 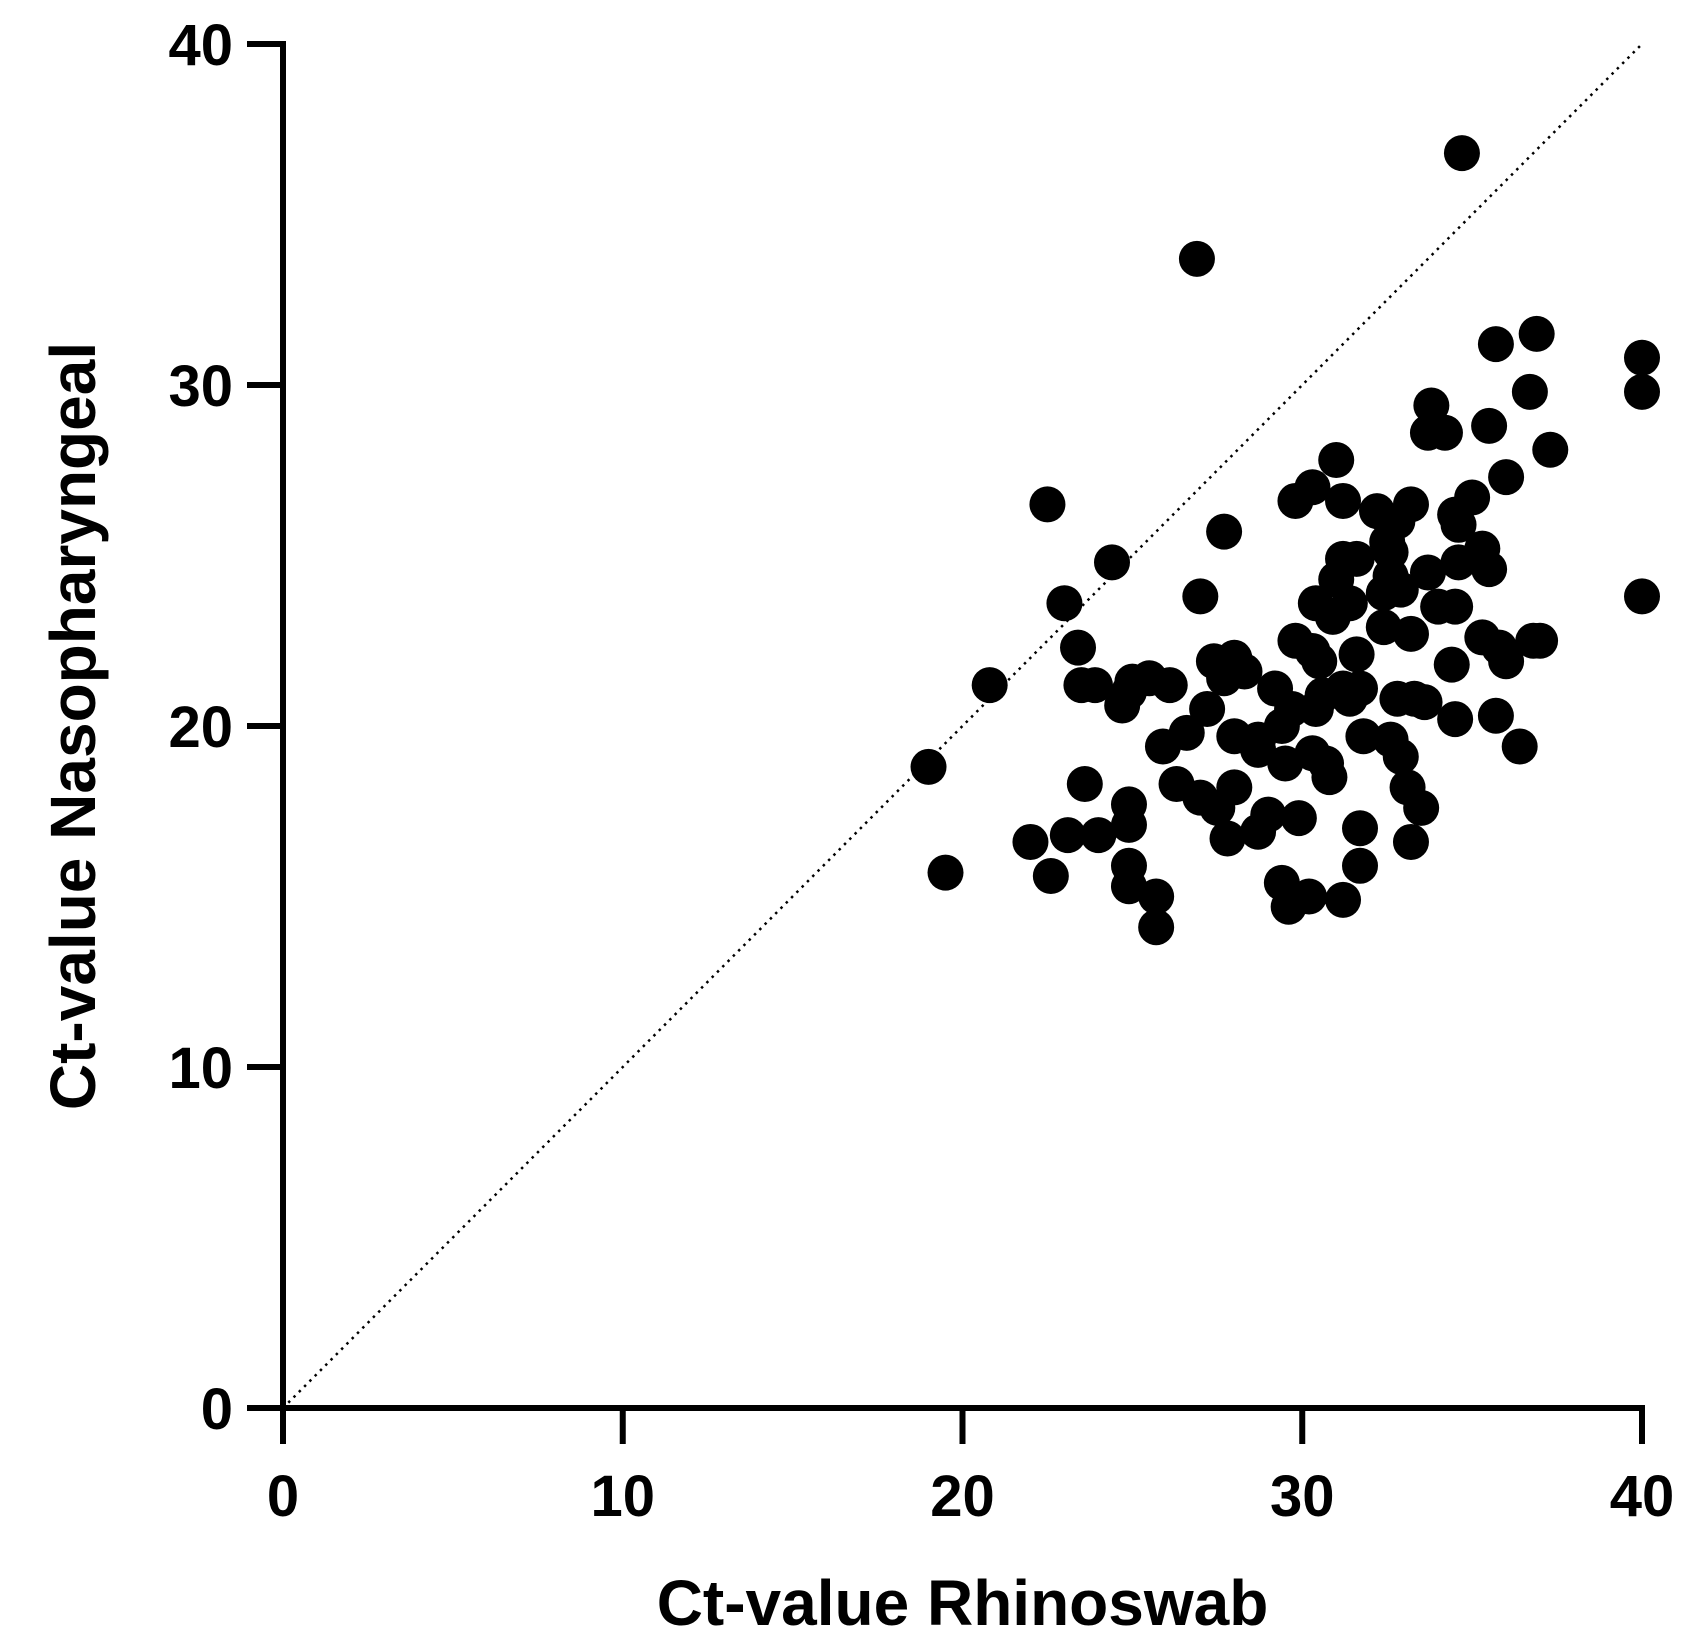 I want to click on x-axis-title: Ct-value Rhinoswab, so click(x=963, y=1603).